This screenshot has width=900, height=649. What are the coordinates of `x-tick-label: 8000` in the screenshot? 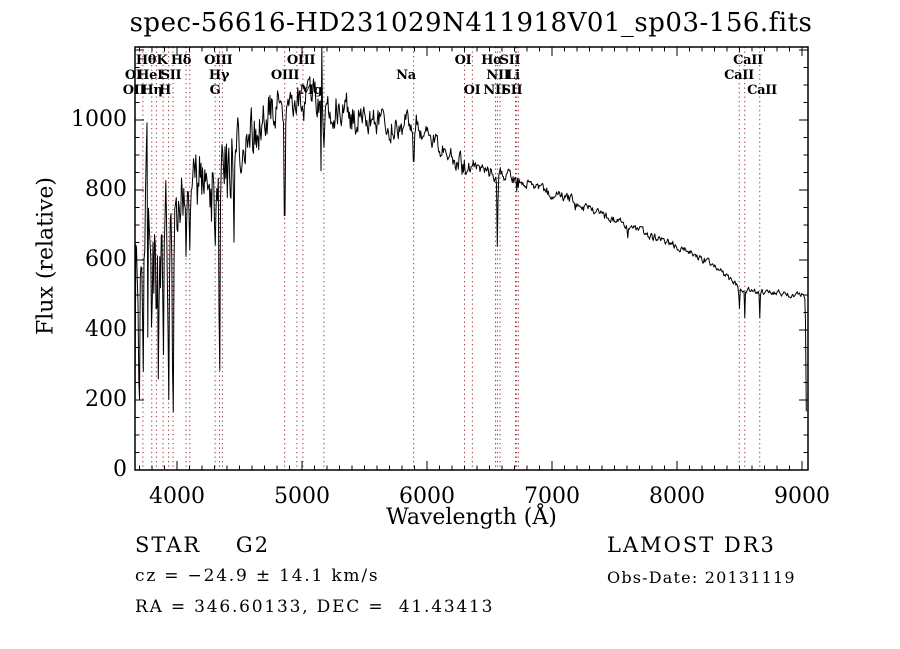 It's located at (677, 496).